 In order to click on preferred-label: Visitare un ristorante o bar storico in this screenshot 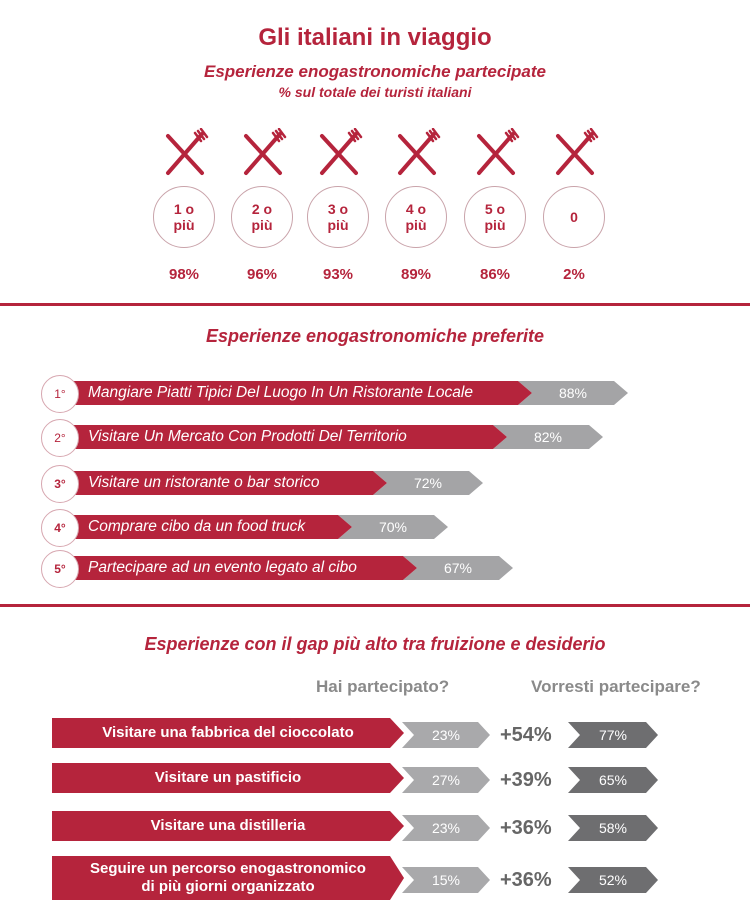, I will do `click(224, 483)`.